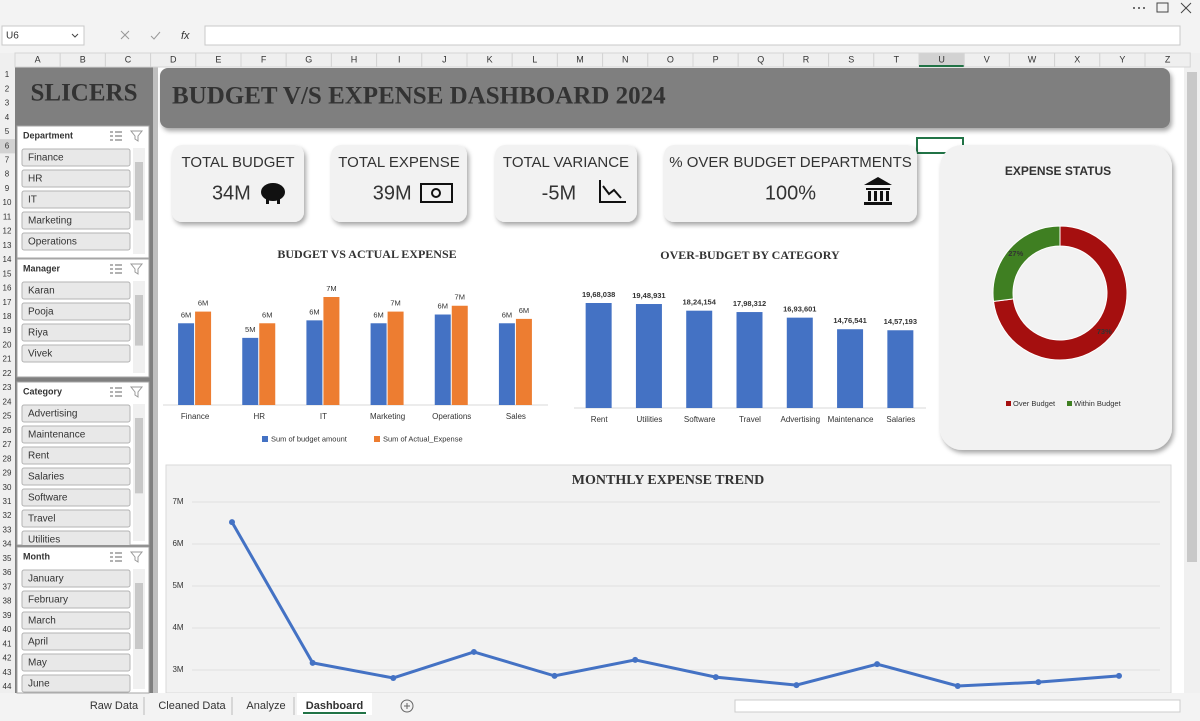 This screenshot has width=1200, height=721. What do you see at coordinates (7, 686) in the screenshot?
I see `row-number: 44` at bounding box center [7, 686].